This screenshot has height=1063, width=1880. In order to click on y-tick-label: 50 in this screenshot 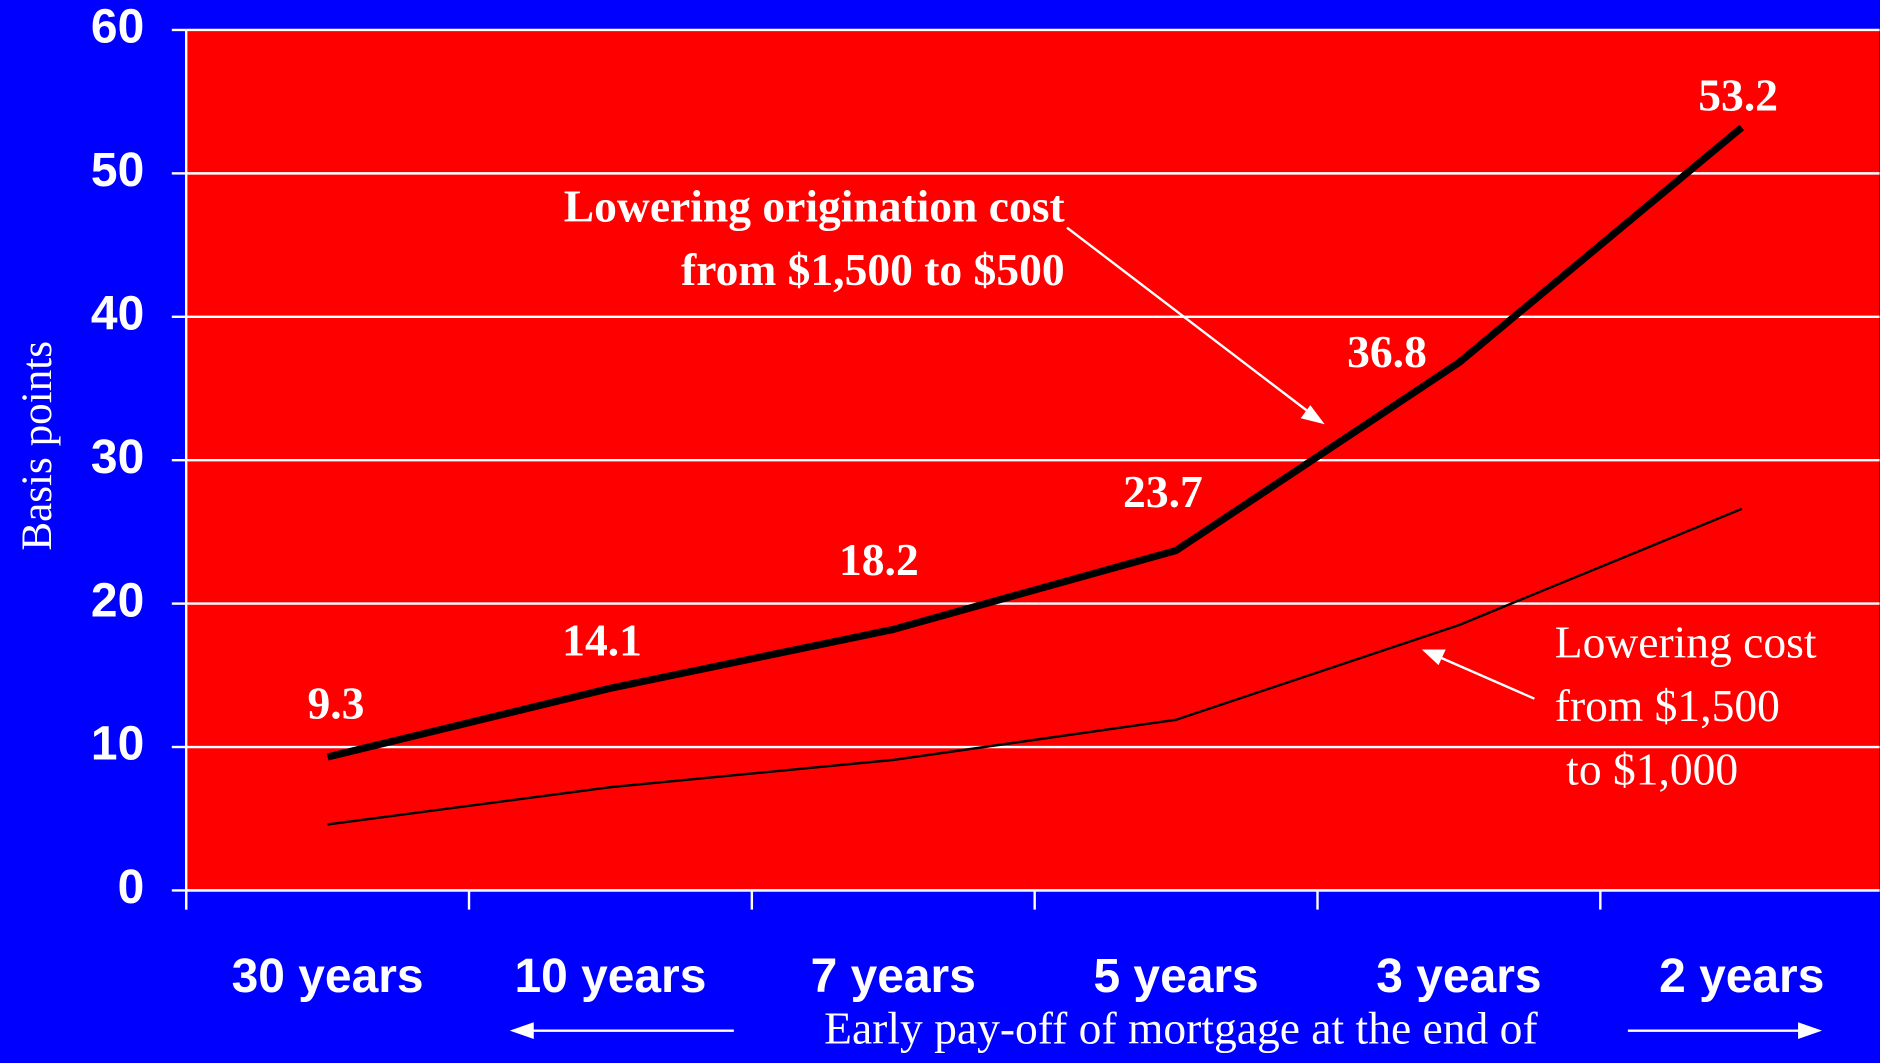, I will do `click(117, 170)`.